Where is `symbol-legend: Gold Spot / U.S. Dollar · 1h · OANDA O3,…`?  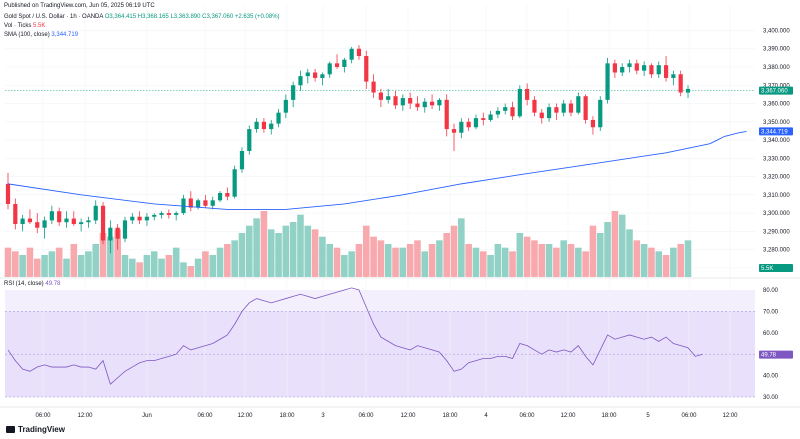 symbol-legend: Gold Spot / U.S. Dollar · 1h · OANDA O3,… is located at coordinates (142, 17).